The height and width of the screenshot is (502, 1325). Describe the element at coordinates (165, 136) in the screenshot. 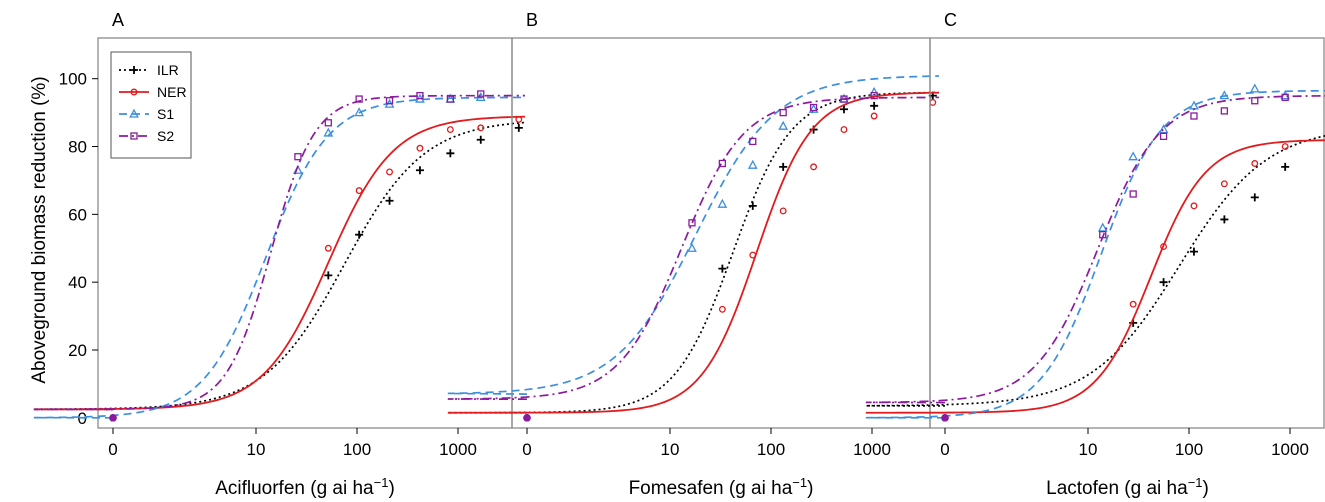

I see `legend-label: S2` at that location.